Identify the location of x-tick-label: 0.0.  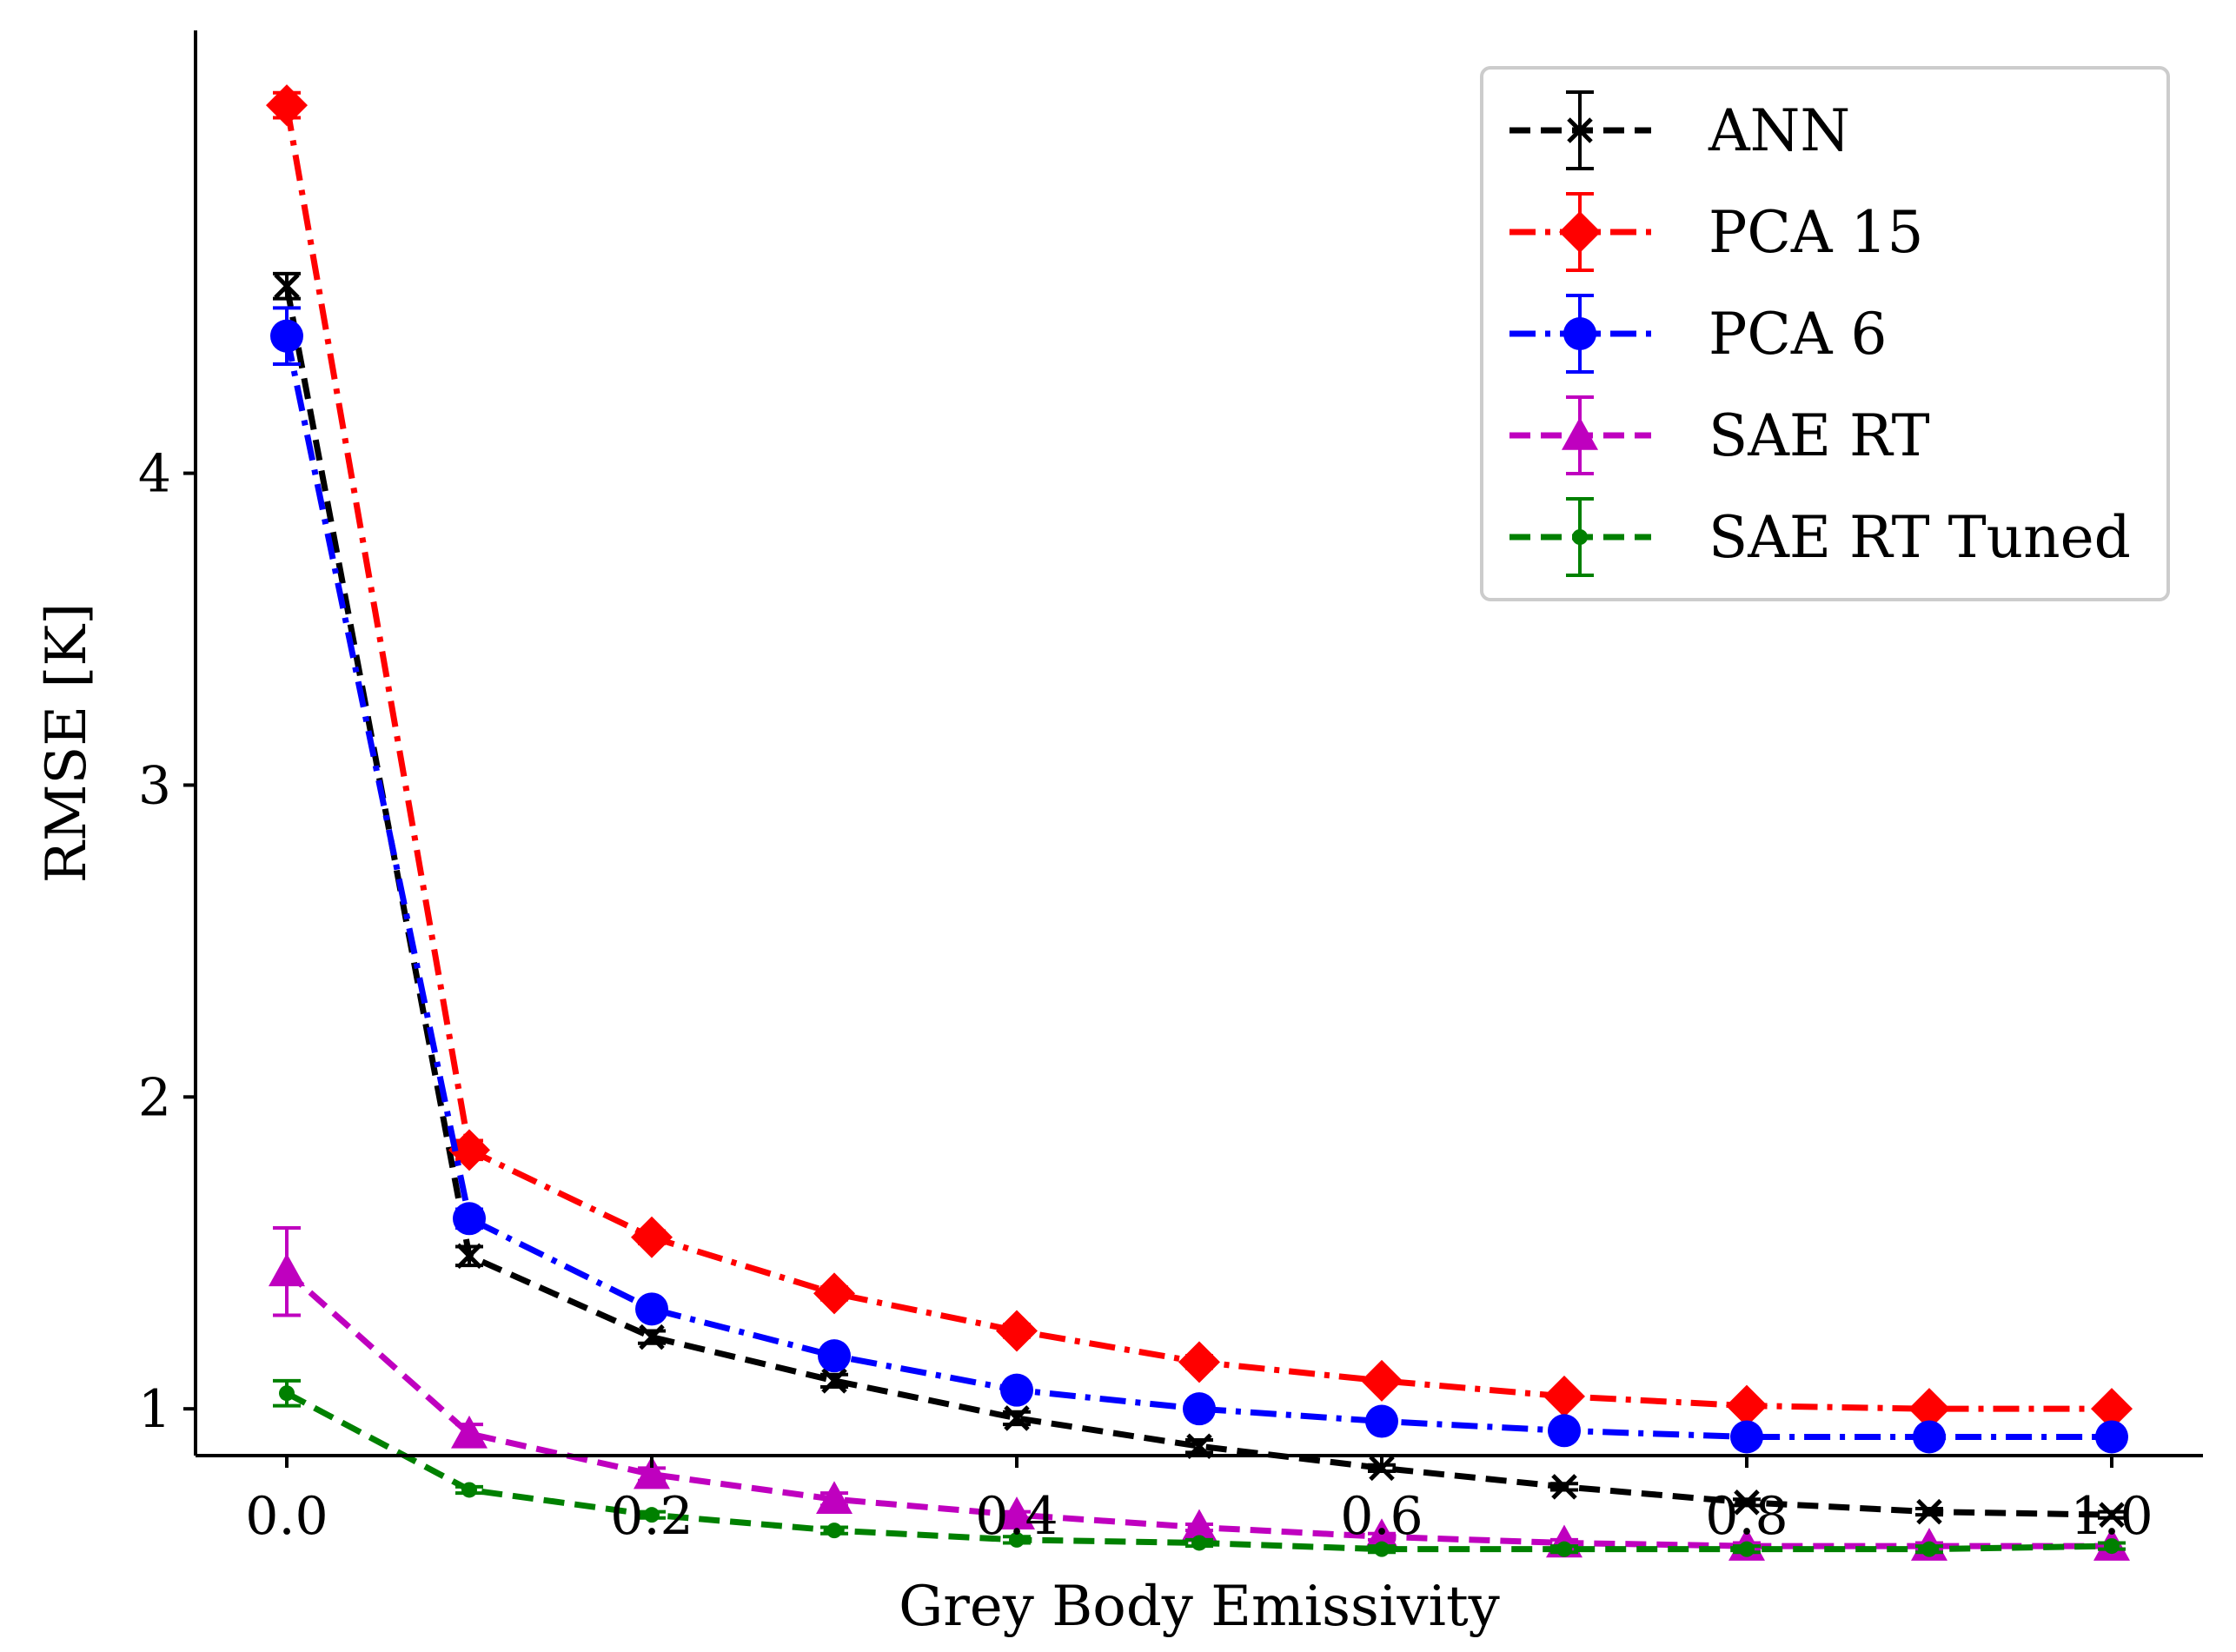
(286, 1516).